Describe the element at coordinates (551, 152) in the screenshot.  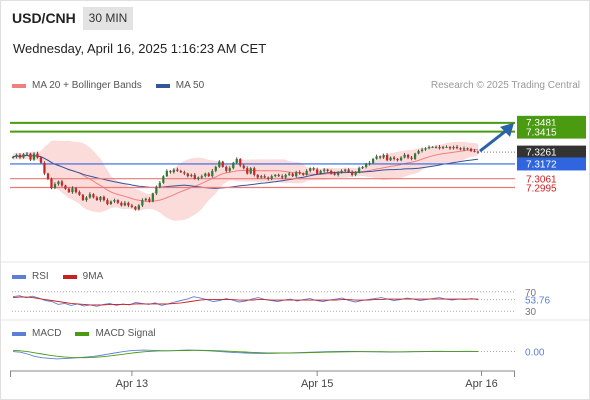
I see `level-tag-last` at that location.